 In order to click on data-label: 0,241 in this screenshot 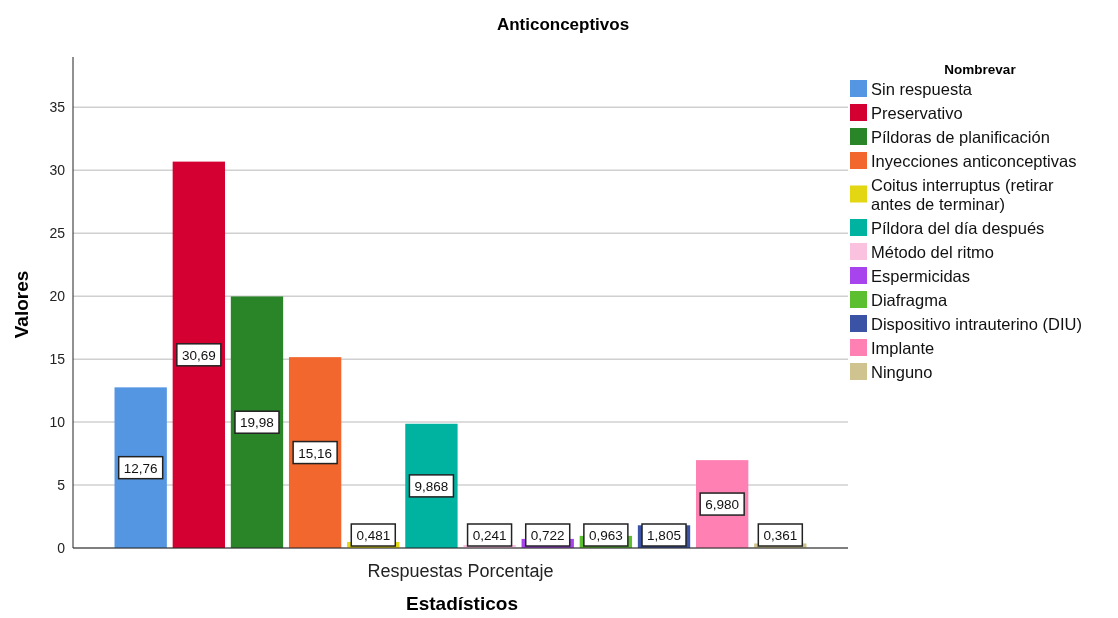, I will do `click(489, 535)`.